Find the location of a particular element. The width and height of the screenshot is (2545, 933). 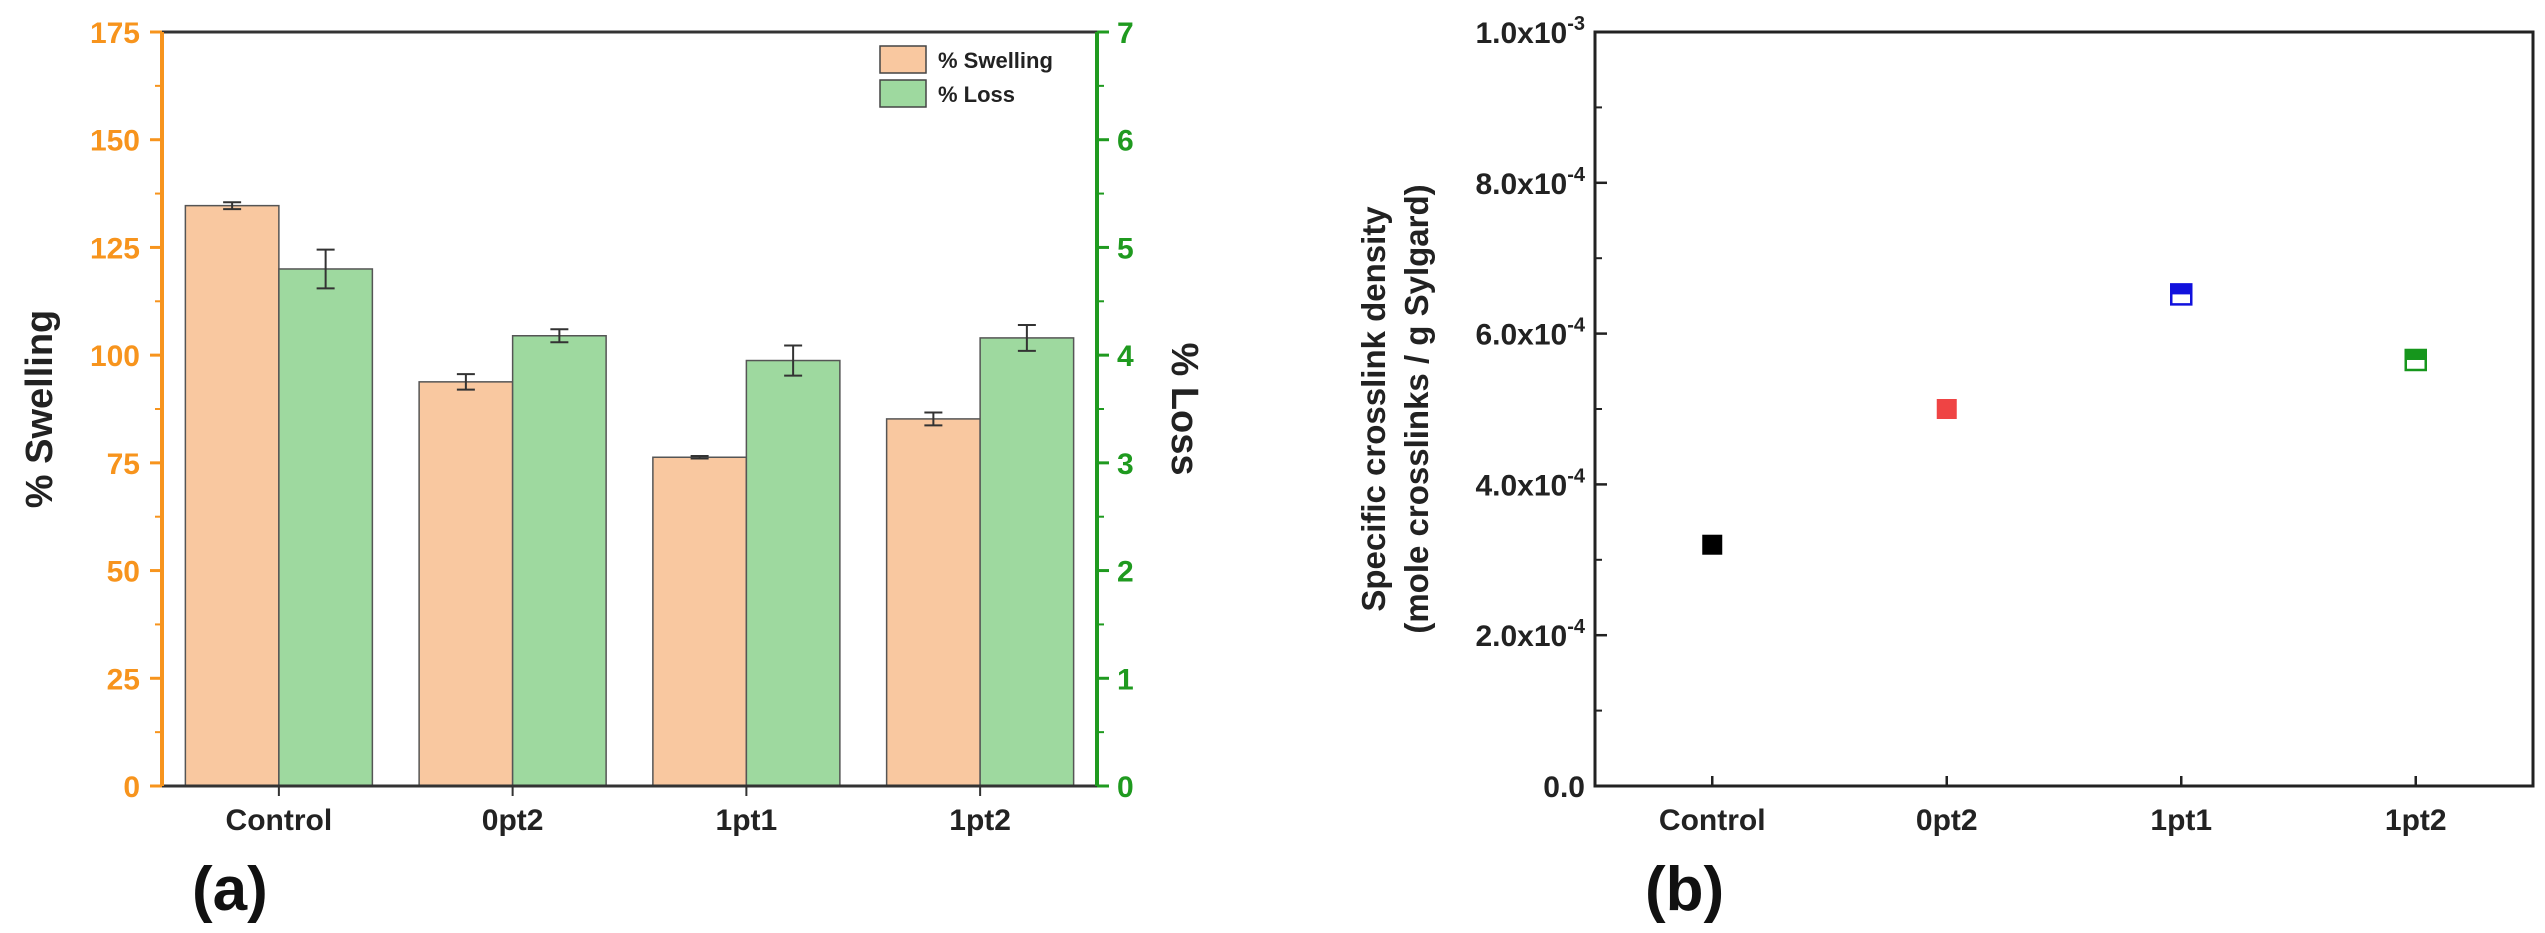

left-y-tick-label-75: 75 is located at coordinates (123, 464).